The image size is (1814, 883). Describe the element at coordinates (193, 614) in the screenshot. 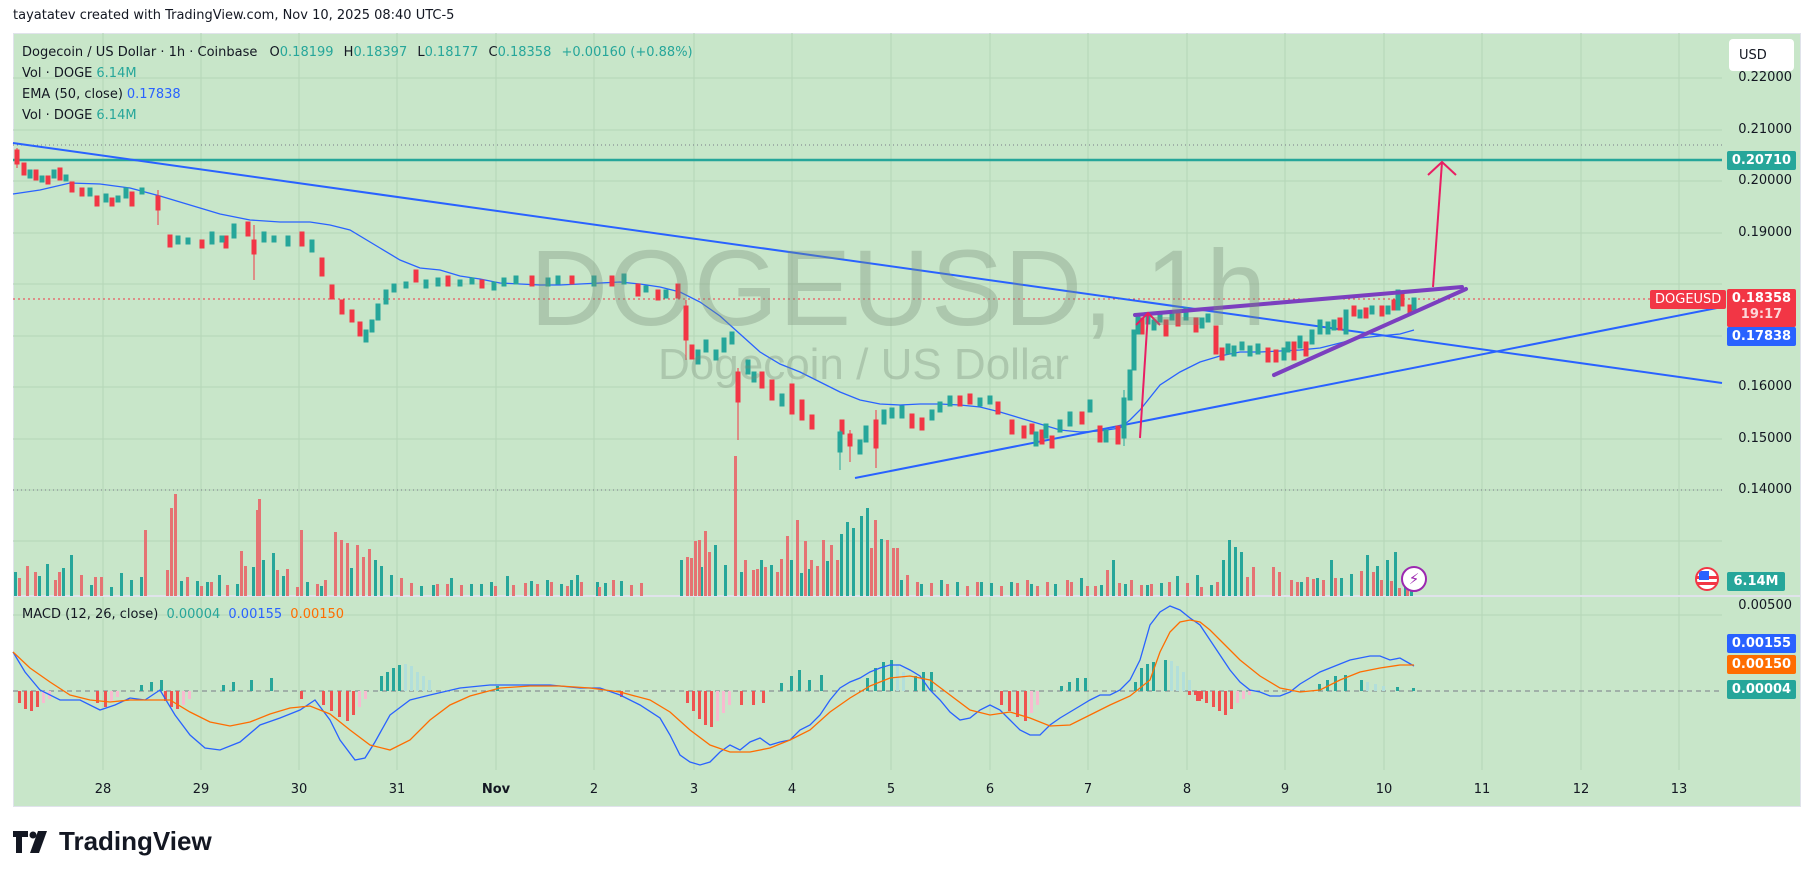

I see `macd-hist-value: 0.00004` at that location.